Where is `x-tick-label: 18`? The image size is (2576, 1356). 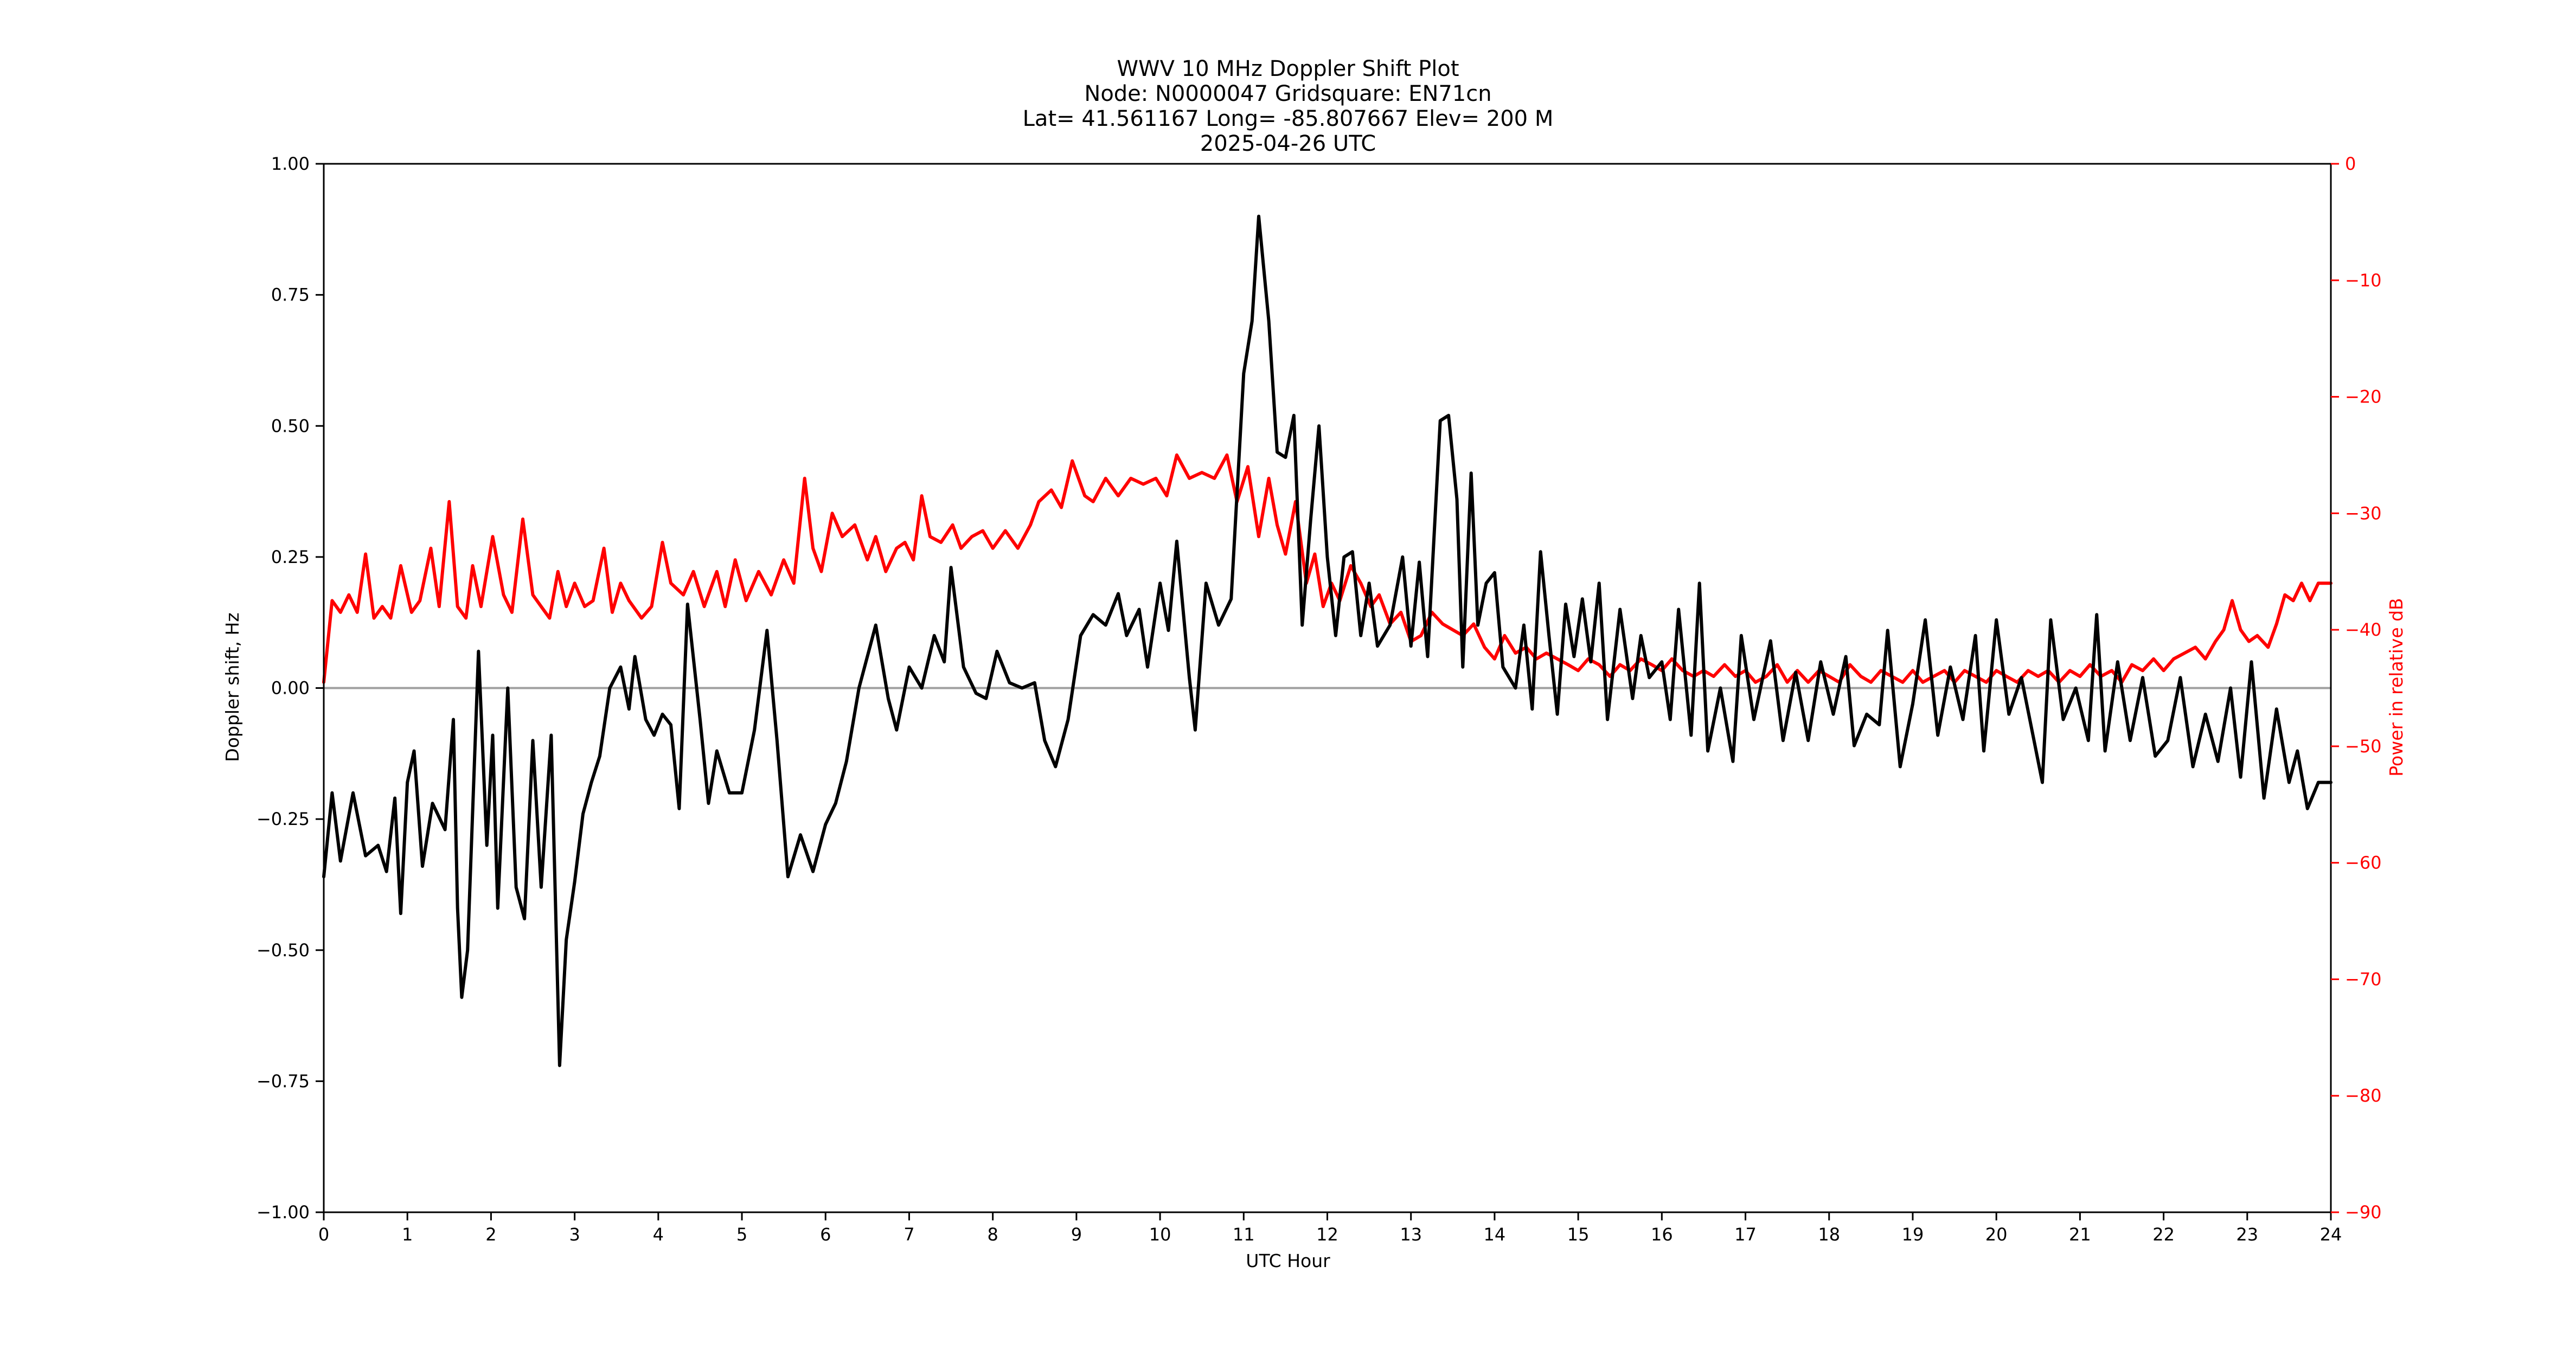 x-tick-label: 18 is located at coordinates (1829, 1234).